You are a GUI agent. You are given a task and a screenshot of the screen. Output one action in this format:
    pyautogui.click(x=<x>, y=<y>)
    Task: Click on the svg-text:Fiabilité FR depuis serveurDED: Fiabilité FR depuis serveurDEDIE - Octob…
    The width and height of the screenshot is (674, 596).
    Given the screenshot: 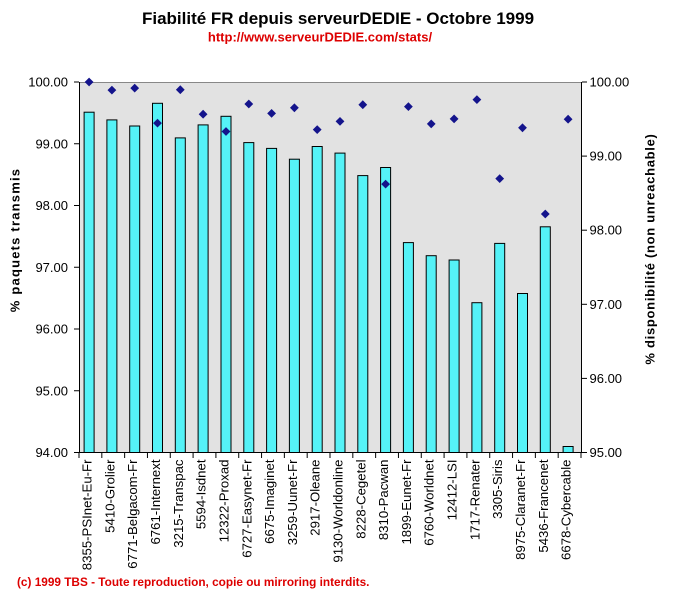 What is the action you would take?
    pyautogui.click(x=338, y=18)
    